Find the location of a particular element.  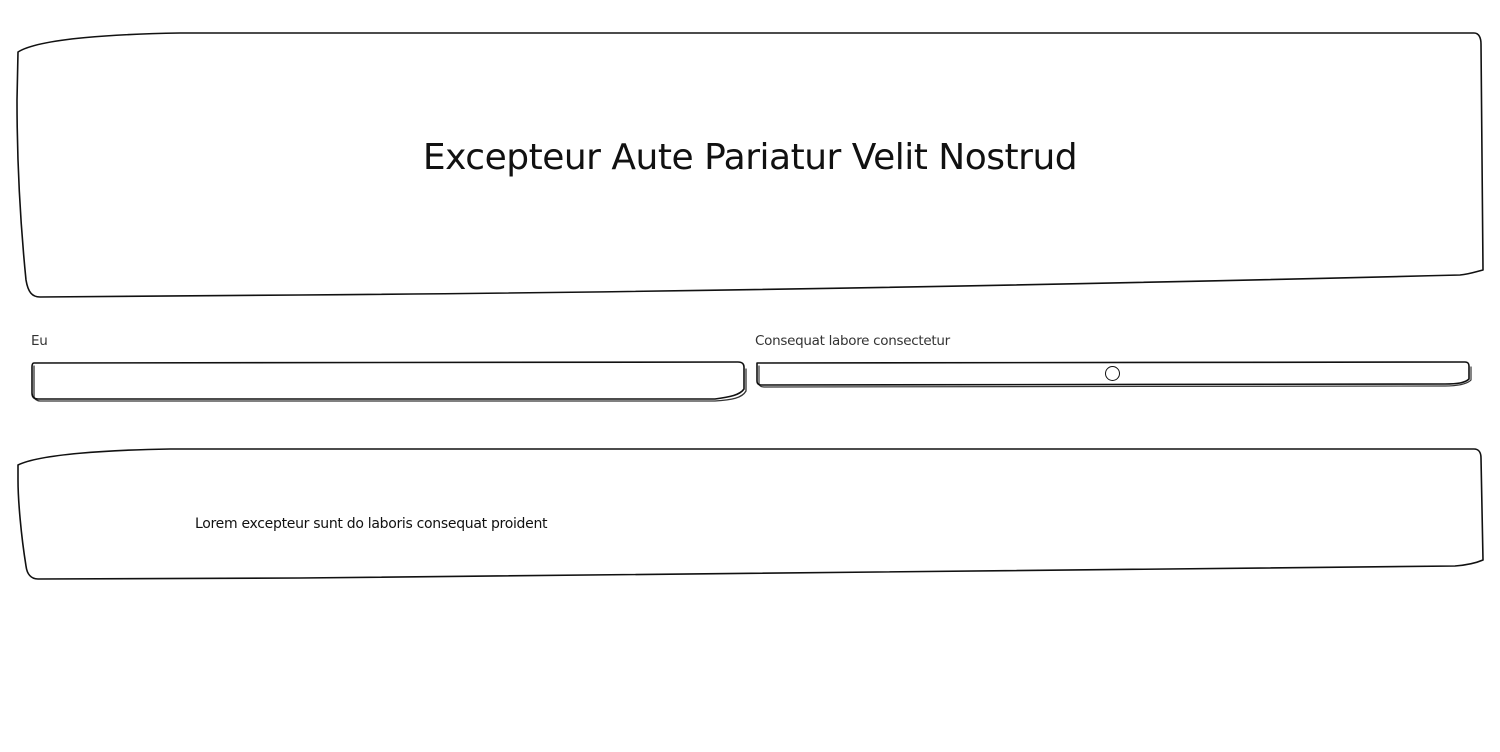

slider-thumb is located at coordinates (1112, 373).